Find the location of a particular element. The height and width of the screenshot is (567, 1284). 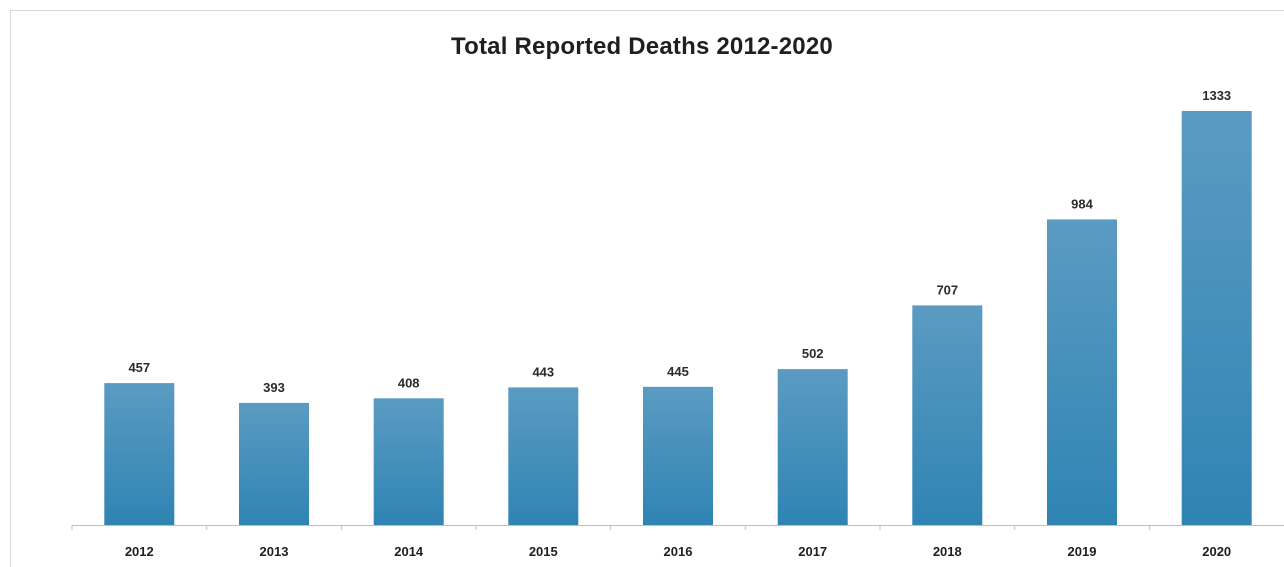

x-tick-label-2014: 2014 is located at coordinates (409, 551).